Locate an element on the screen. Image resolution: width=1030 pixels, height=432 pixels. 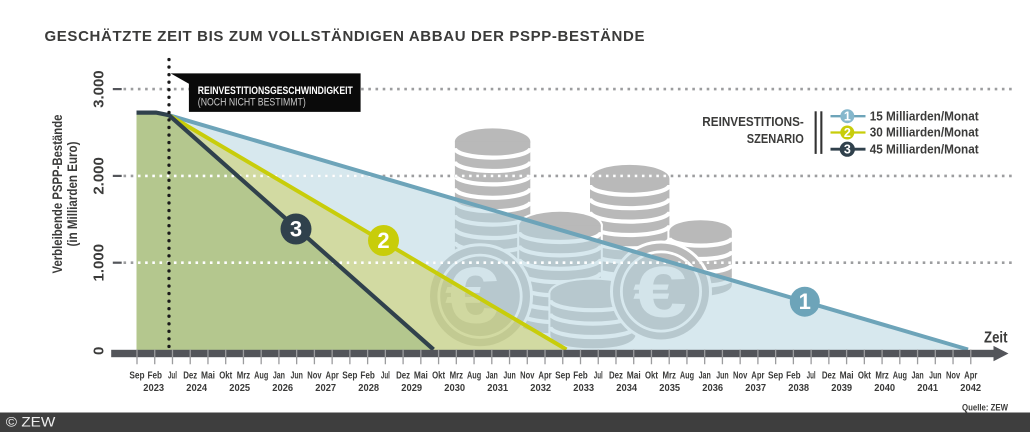
svg-text: 2030 is located at coordinates (454, 388).